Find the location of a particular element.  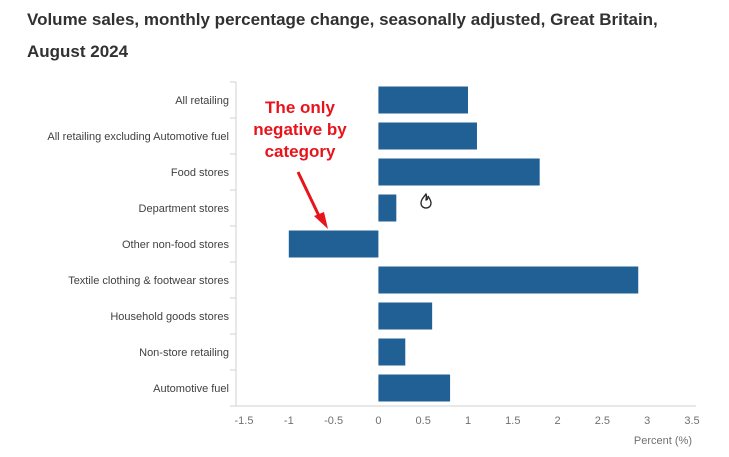

x-tick-label: -1 is located at coordinates (289, 421).